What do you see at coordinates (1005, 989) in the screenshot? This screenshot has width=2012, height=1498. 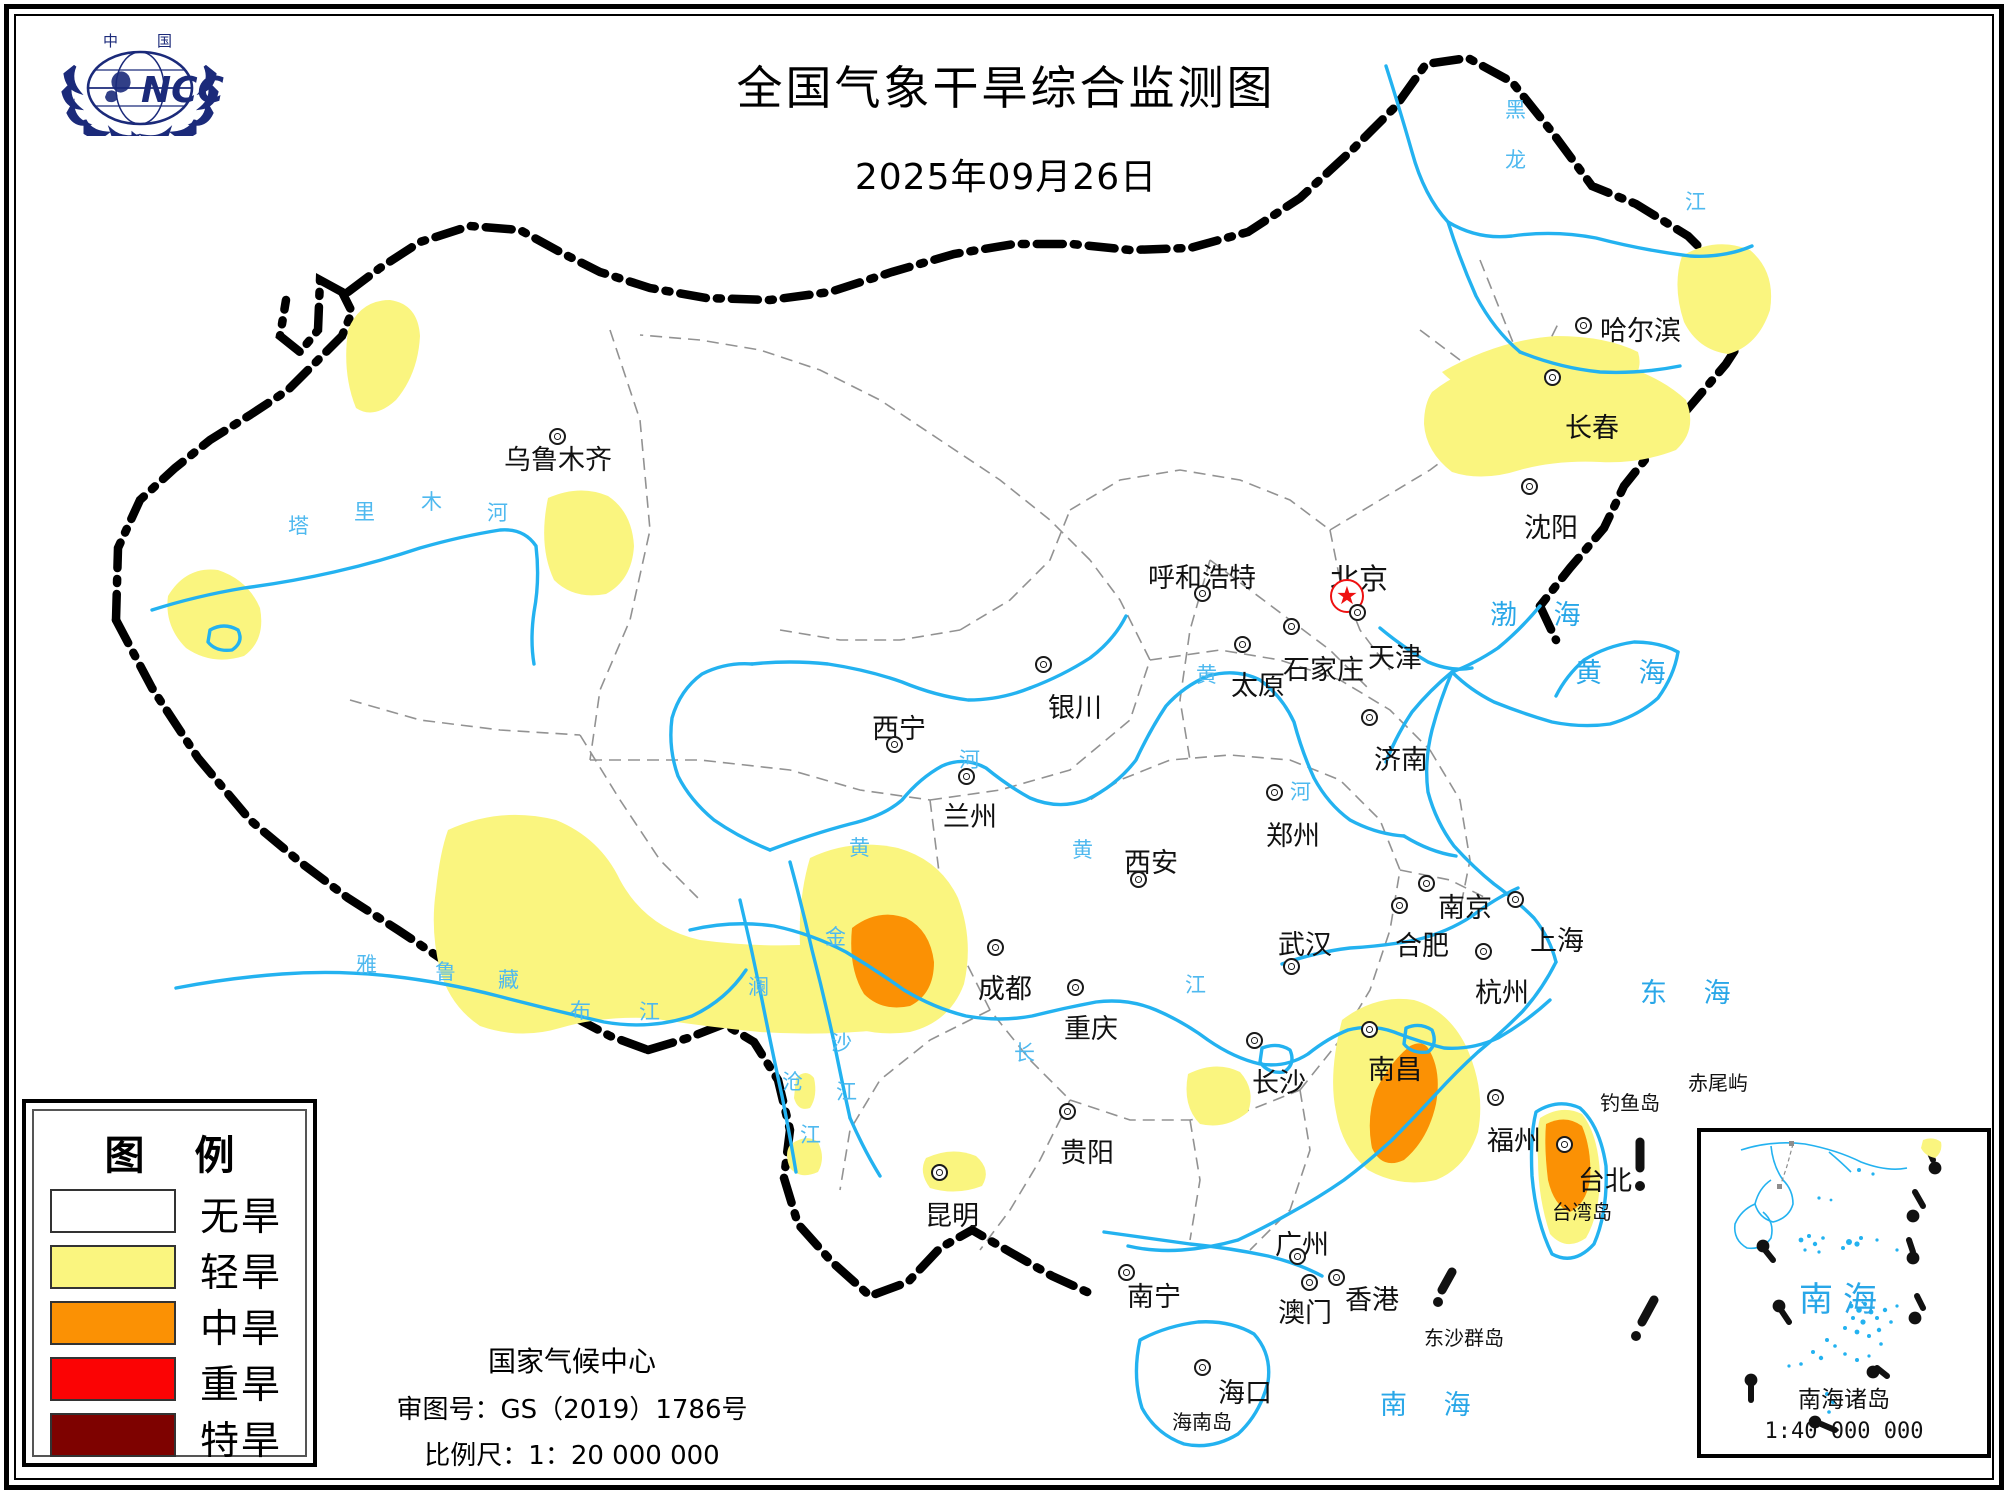 I see `city-label: 成都` at bounding box center [1005, 989].